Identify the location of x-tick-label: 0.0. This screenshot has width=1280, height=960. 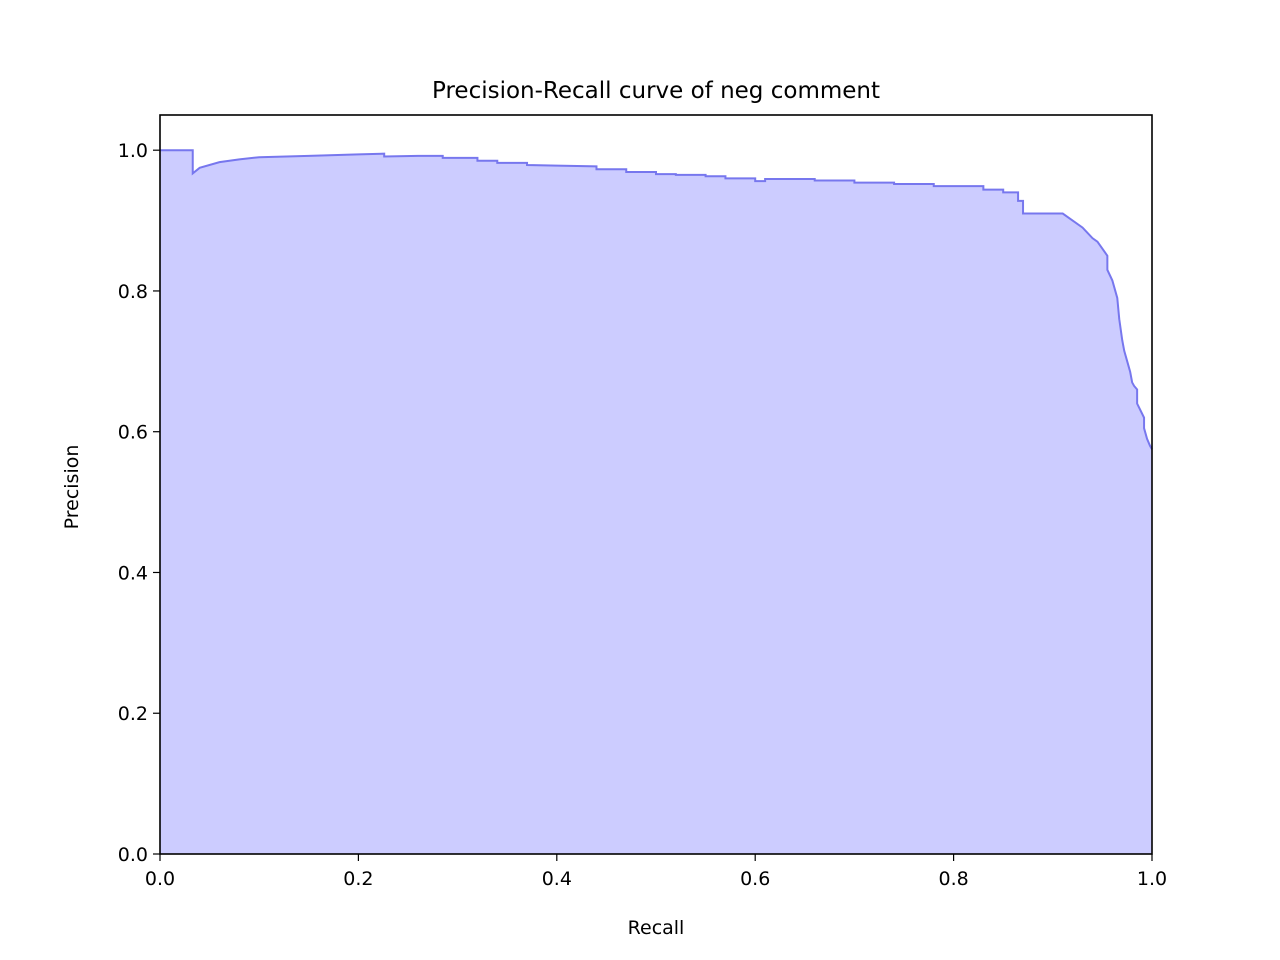
(160, 879).